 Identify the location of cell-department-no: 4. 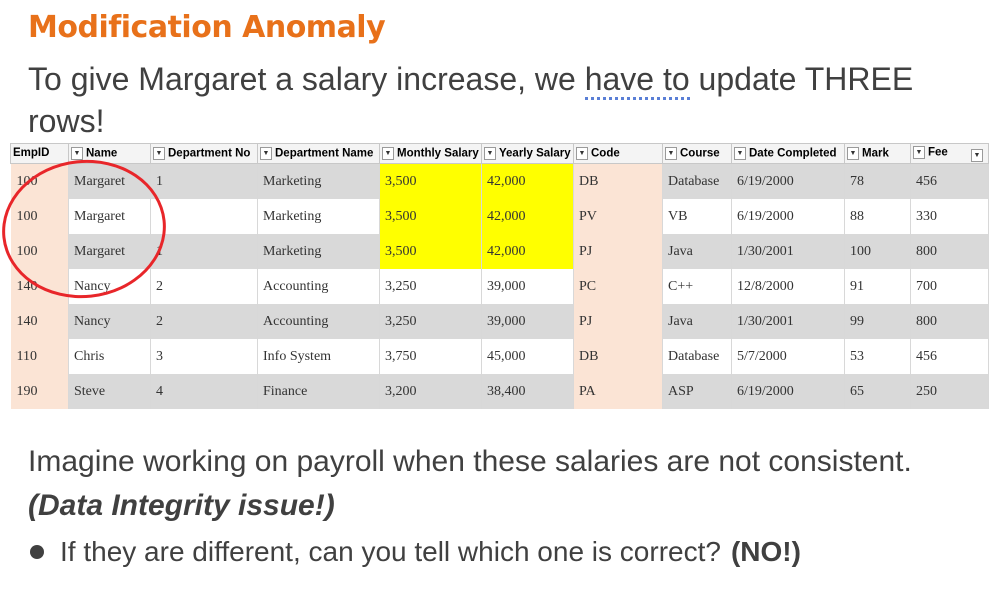
(204, 391).